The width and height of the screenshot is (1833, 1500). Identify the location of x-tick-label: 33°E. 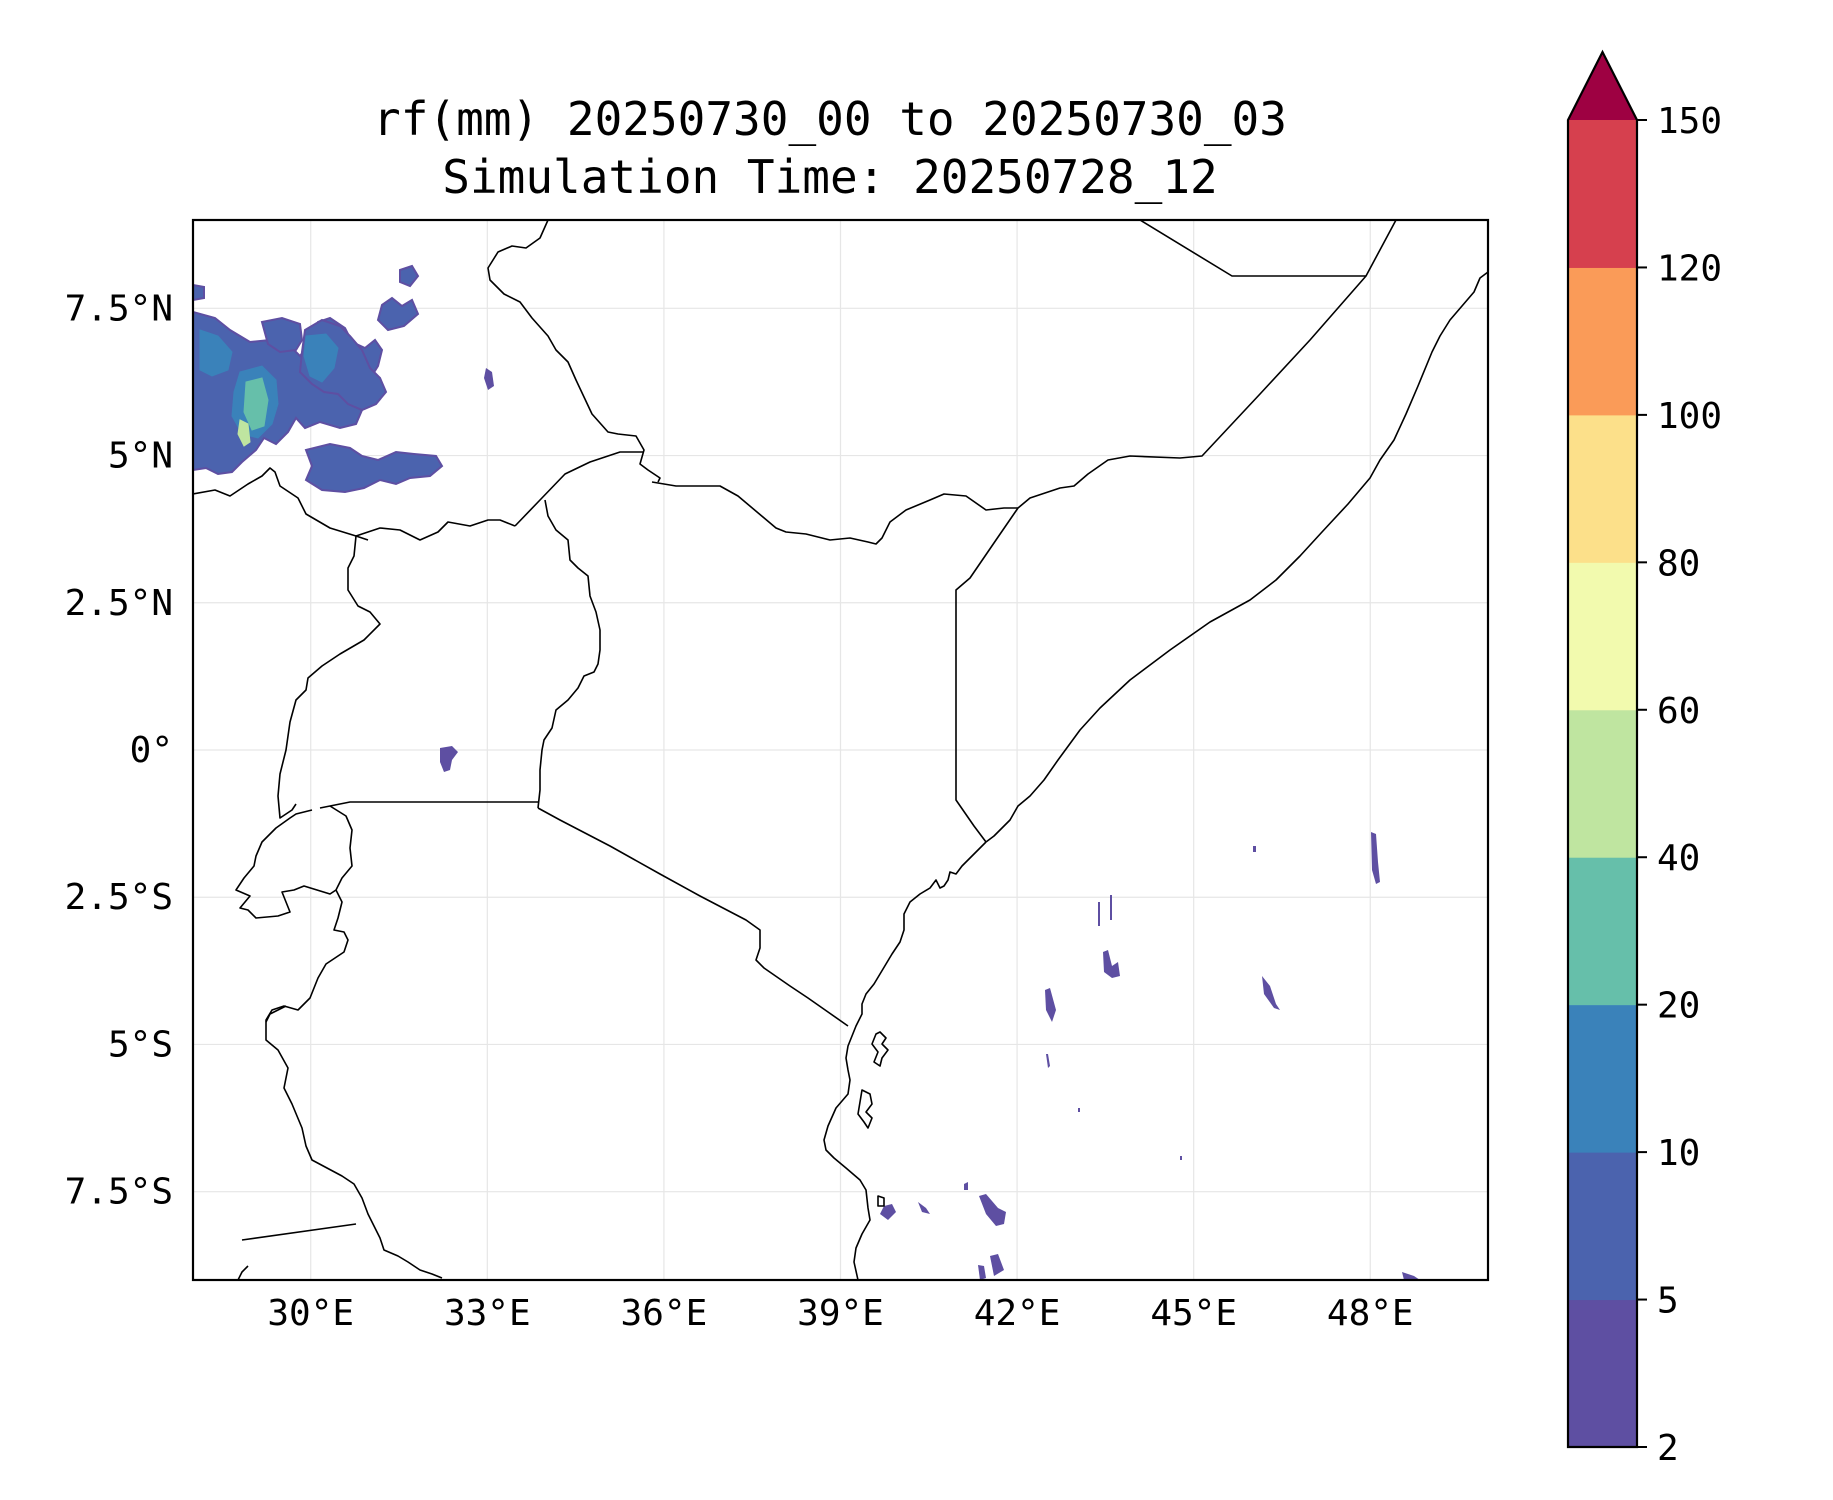
(487, 1313).